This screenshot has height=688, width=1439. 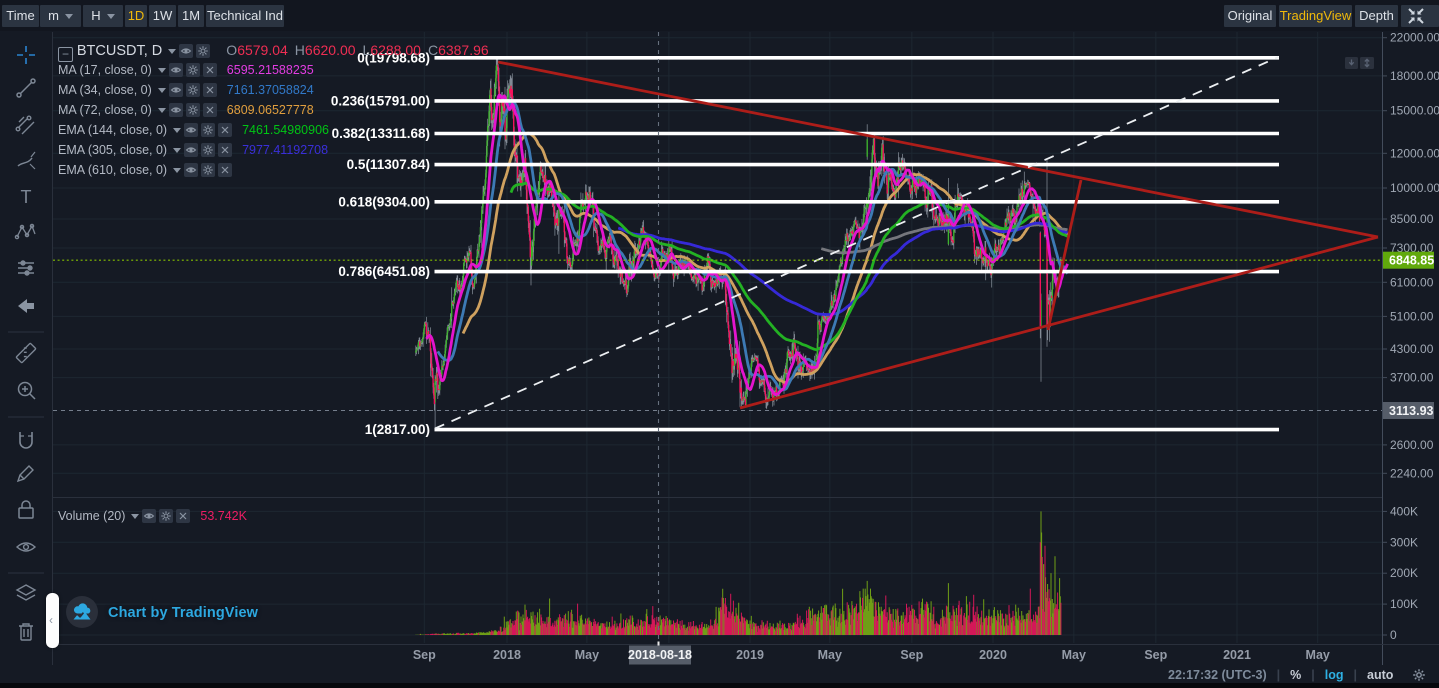 I want to click on svg-text: 6100.00, so click(x=1412, y=282).